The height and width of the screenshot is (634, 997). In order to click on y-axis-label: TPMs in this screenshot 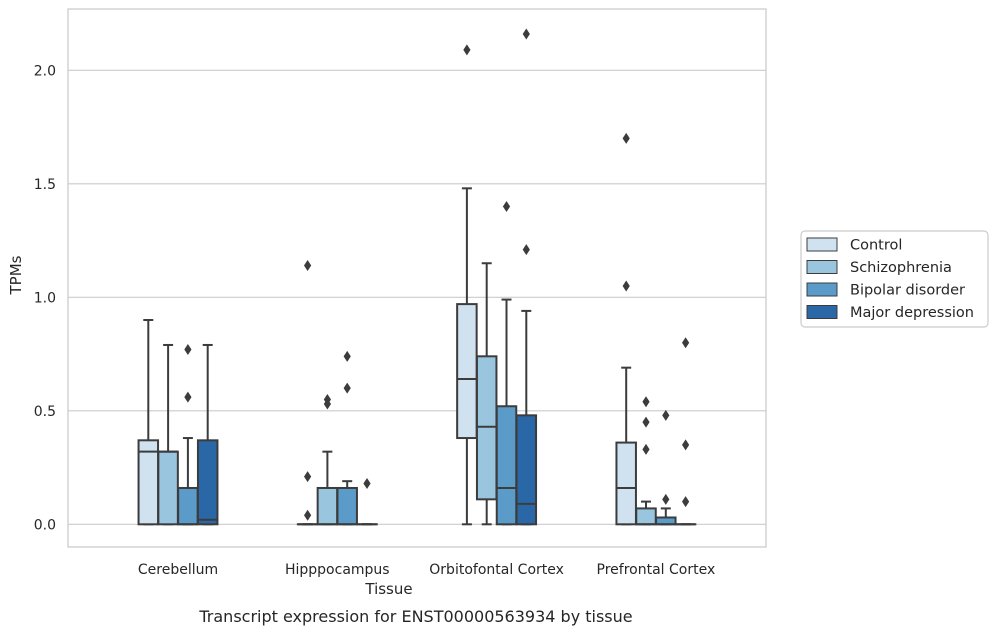, I will do `click(16, 275)`.